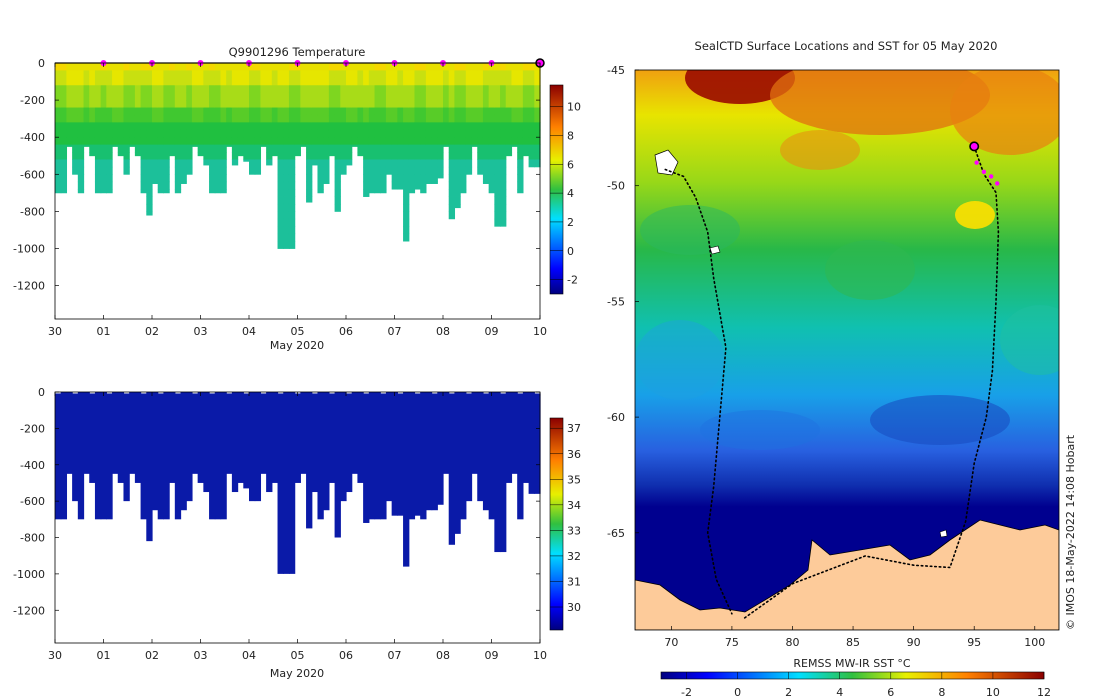 Image resolution: width=1100 pixels, height=700 pixels. I want to click on temperature-cells, so click(298, 156).